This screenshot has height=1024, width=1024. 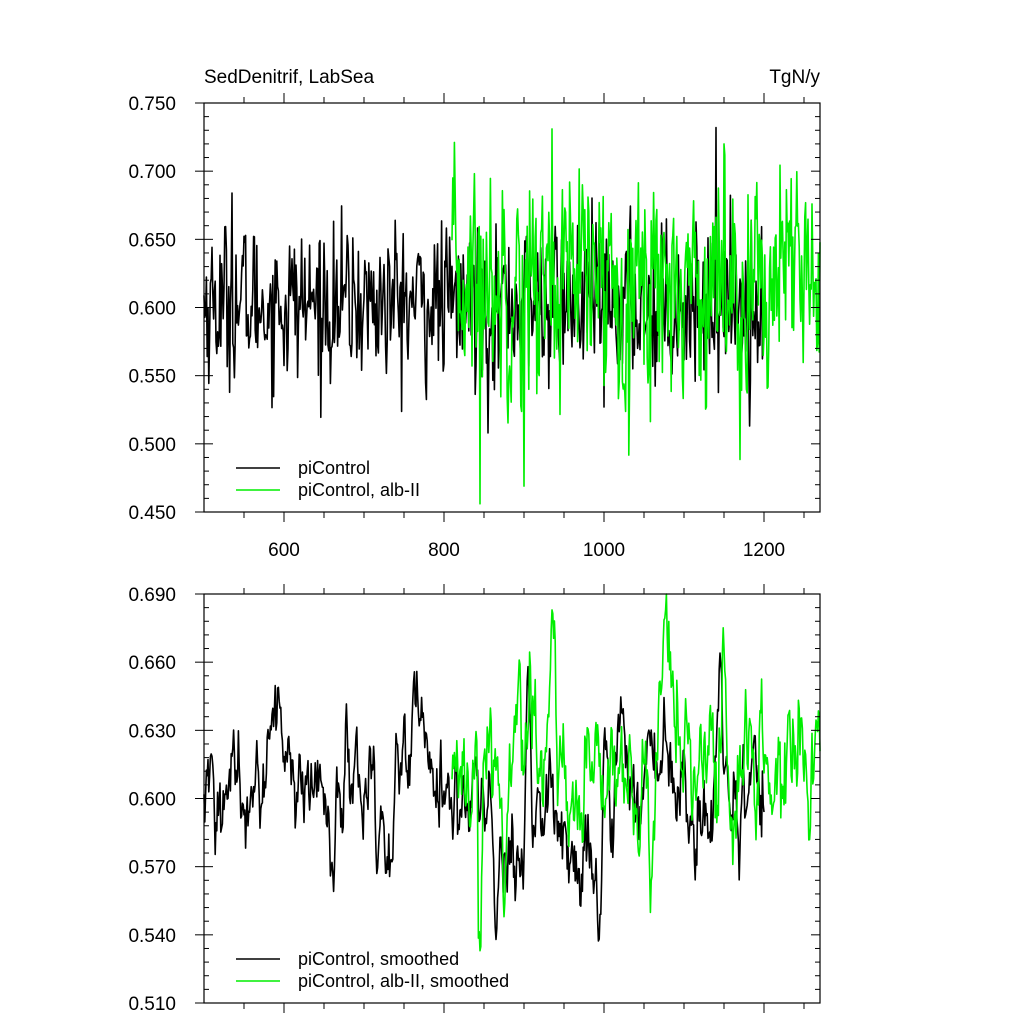 I want to click on series-line-bottom-alb-ii, so click(x=636, y=772).